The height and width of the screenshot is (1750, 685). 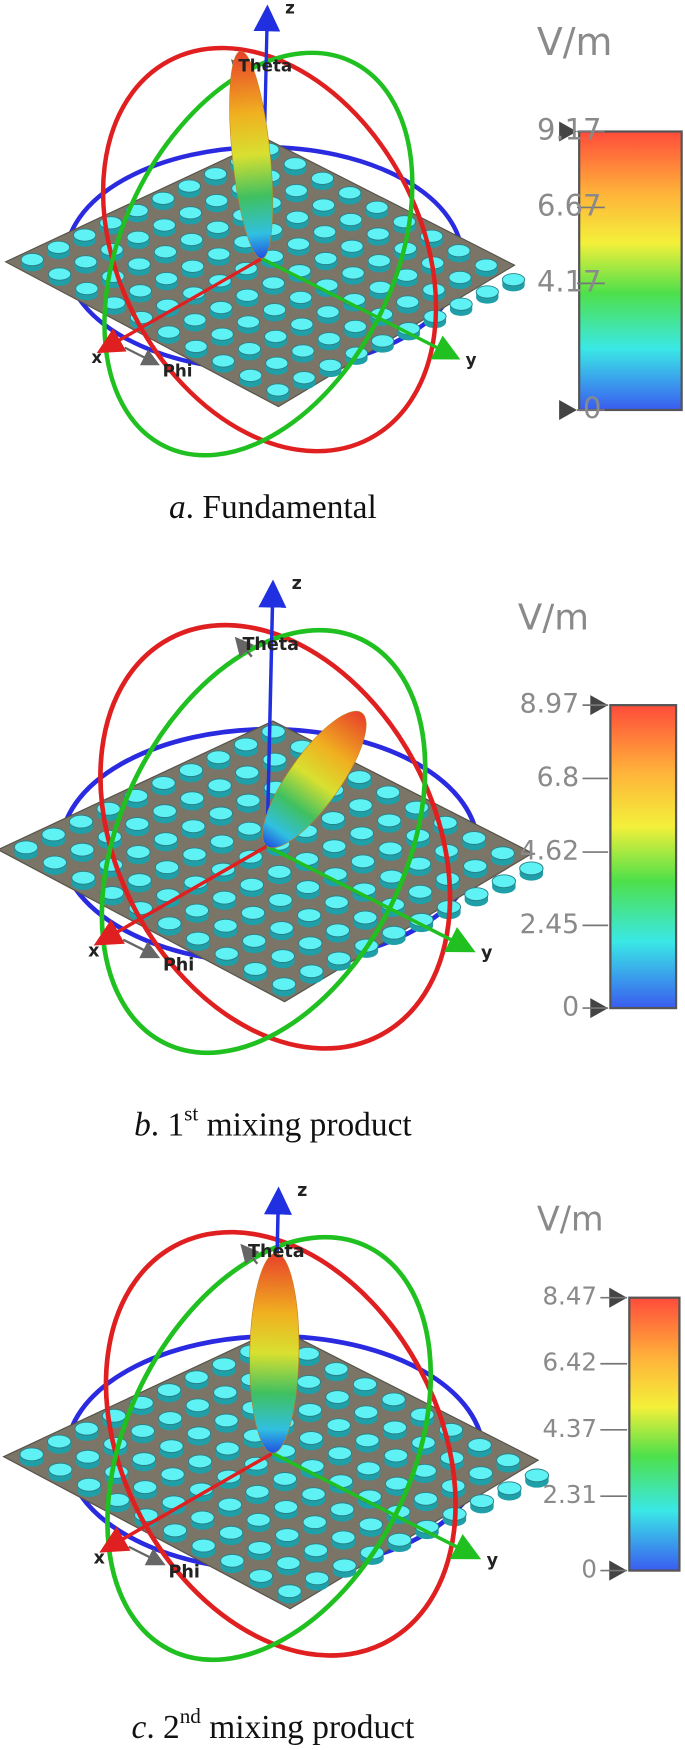 I want to click on tick-label: 0, so click(x=570, y=1007).